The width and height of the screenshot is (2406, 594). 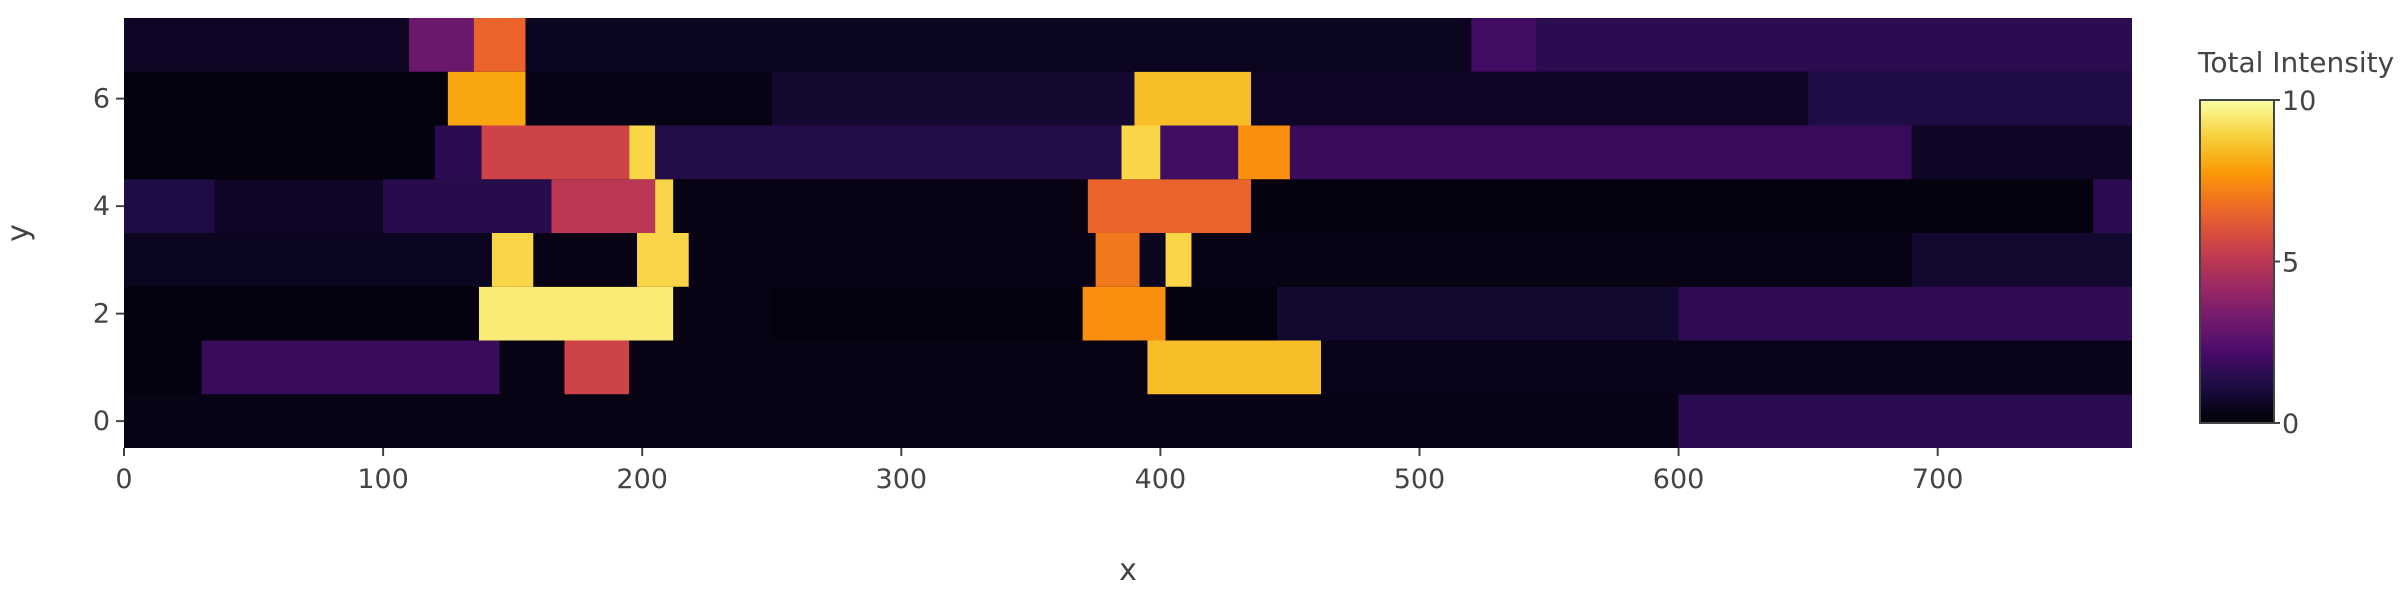 I want to click on y-tick-label: 2, so click(x=101, y=314).